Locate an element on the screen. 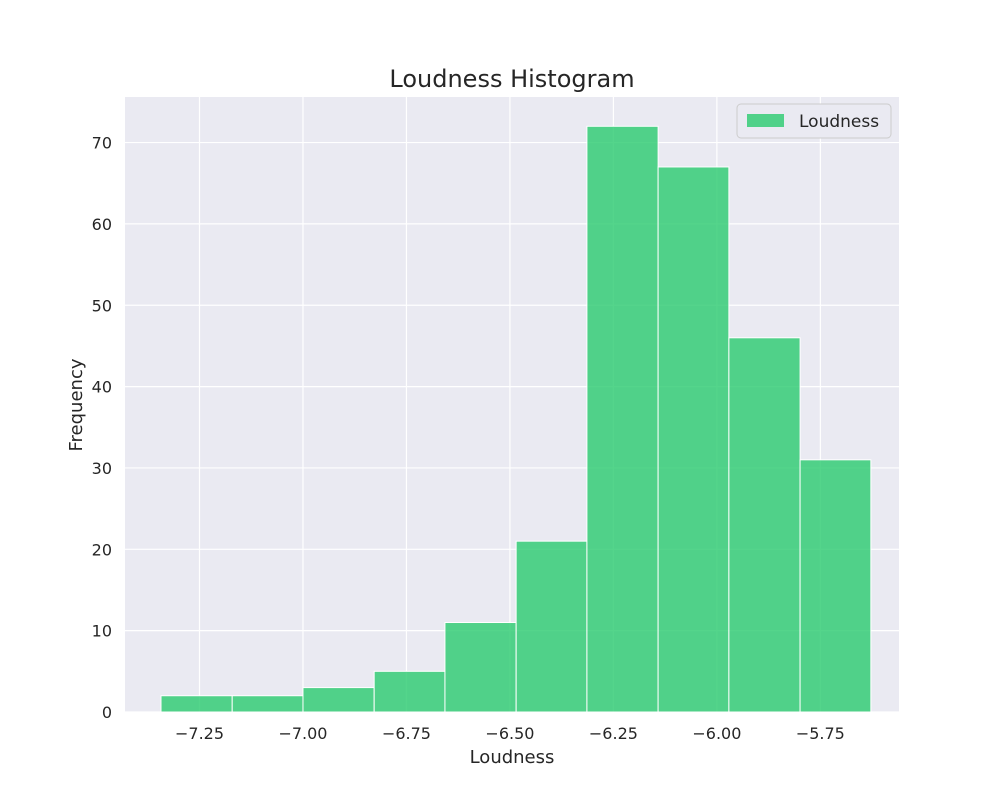 The image size is (1000, 800). y-tick-label: 60 is located at coordinates (102, 224).